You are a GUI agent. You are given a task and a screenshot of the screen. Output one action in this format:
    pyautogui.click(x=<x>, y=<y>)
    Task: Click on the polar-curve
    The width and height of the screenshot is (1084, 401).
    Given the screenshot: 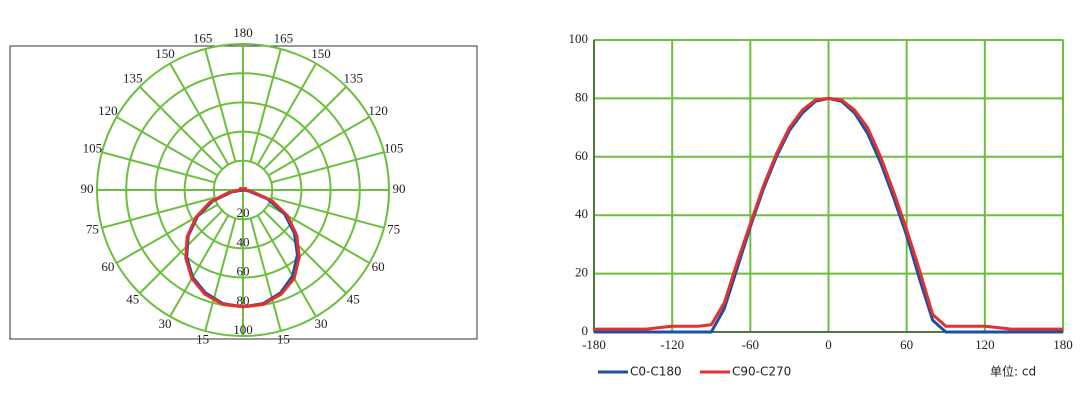 What is the action you would take?
    pyautogui.click(x=242, y=247)
    